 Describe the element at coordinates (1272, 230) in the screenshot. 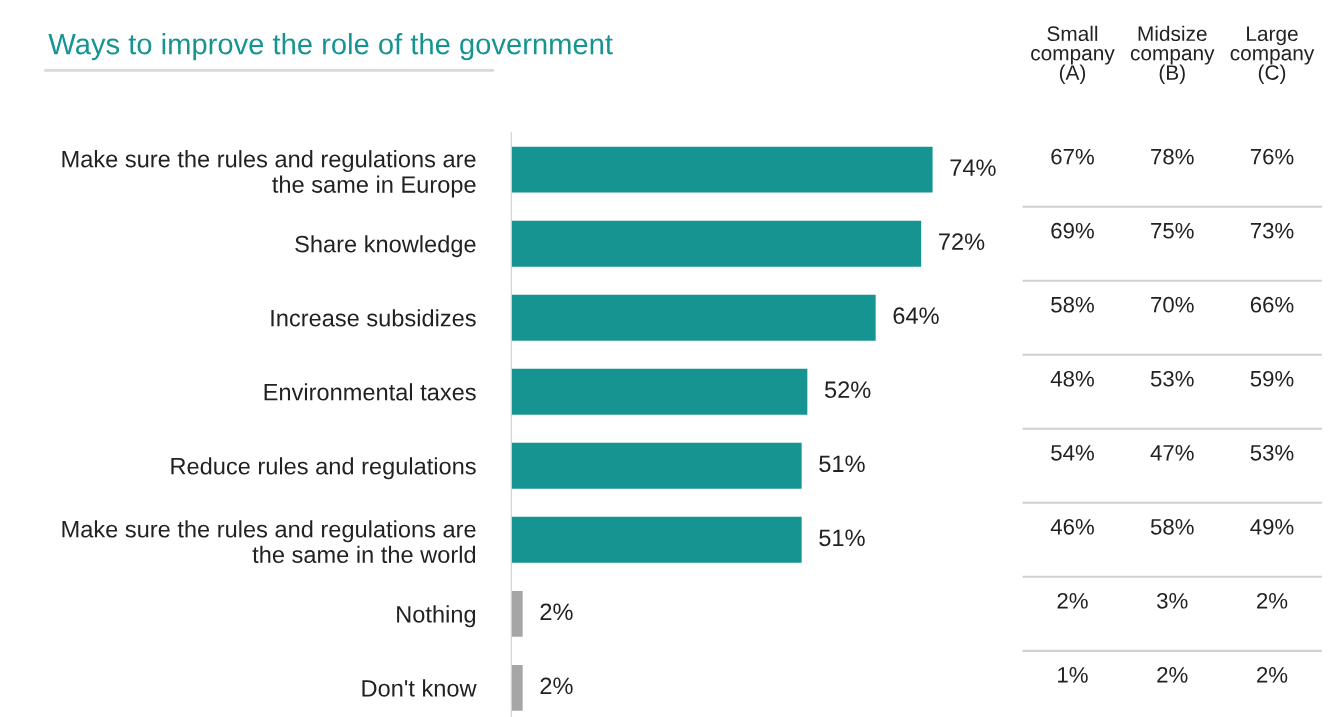

I see `data-label: 73%` at that location.